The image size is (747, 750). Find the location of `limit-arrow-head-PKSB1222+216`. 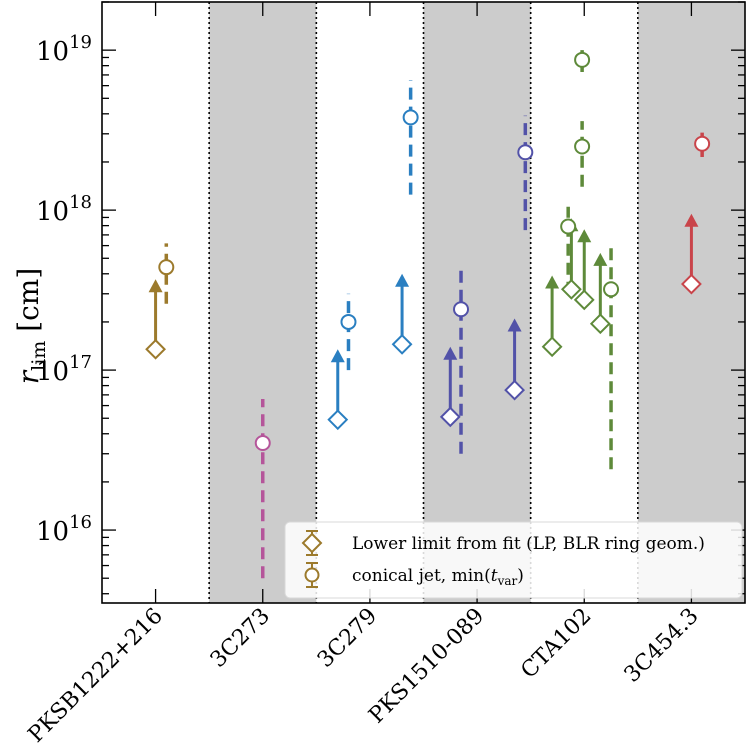

limit-arrow-head-PKSB1222+216 is located at coordinates (155, 286).